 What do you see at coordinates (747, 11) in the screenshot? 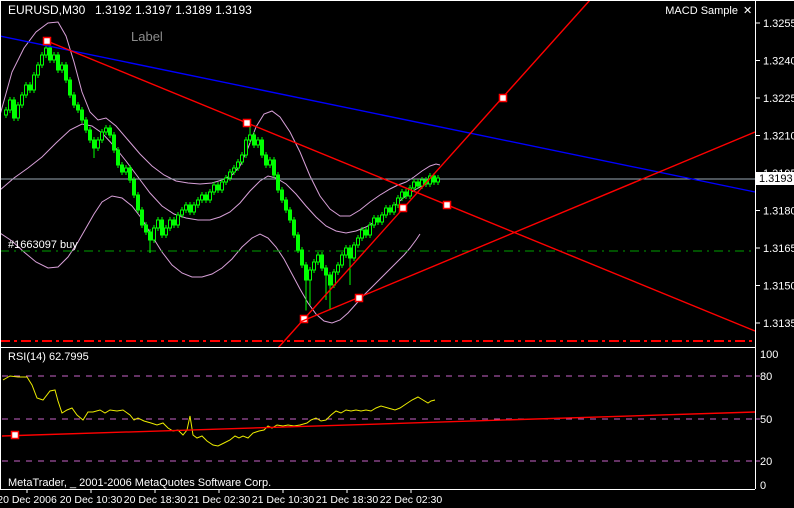
I see `close-icon: ✕` at bounding box center [747, 11].